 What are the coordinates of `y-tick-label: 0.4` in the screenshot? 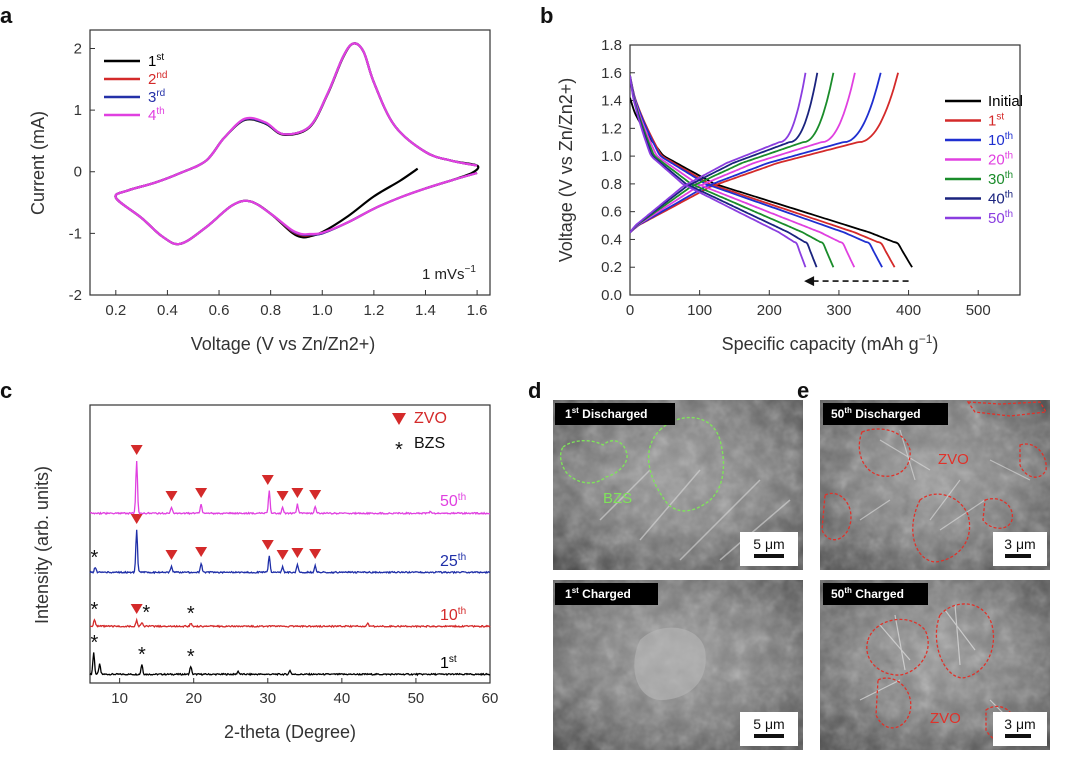 It's located at (611, 239).